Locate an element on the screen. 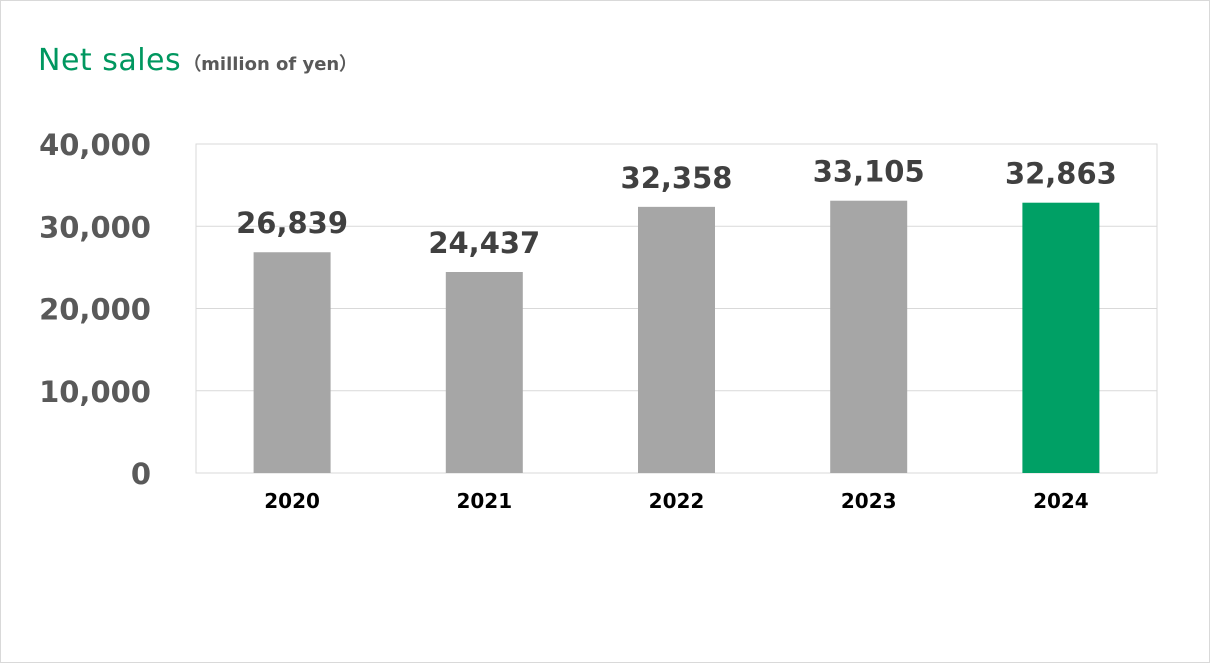 Image resolution: width=1210 pixels, height=663 pixels. y-tick-label: 0 is located at coordinates (141, 474).